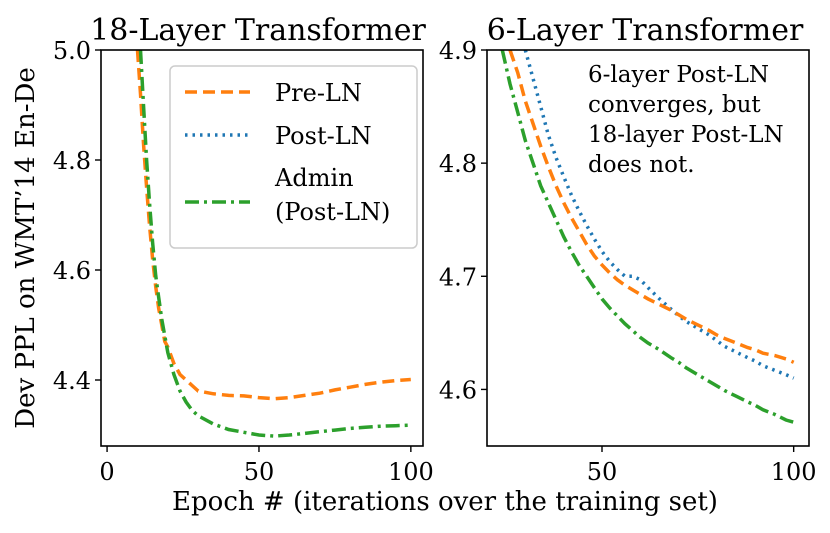  I want to click on legend-label-post-ln: Post-LN, so click(323, 136).